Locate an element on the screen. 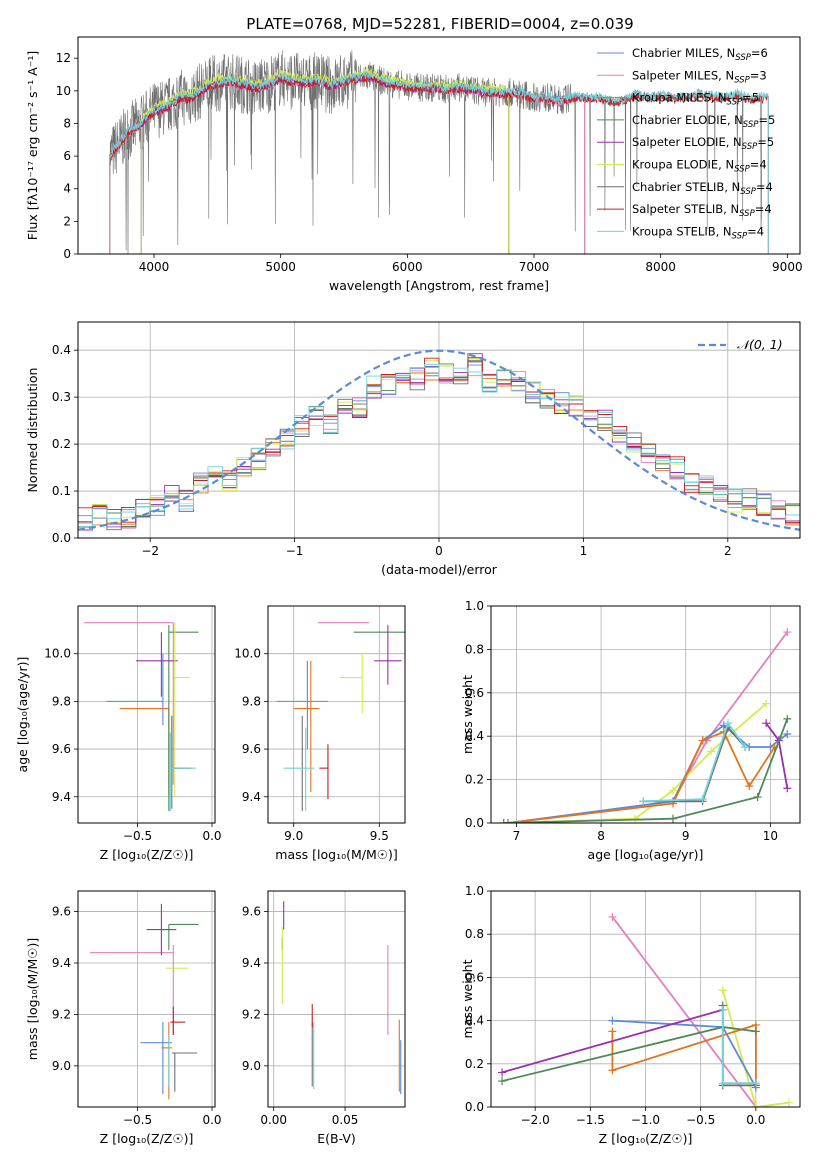 Image resolution: width=819 pixels, height=1170 pixels. legend-label: Salpeter STELIB, N is located at coordinates (685, 209).